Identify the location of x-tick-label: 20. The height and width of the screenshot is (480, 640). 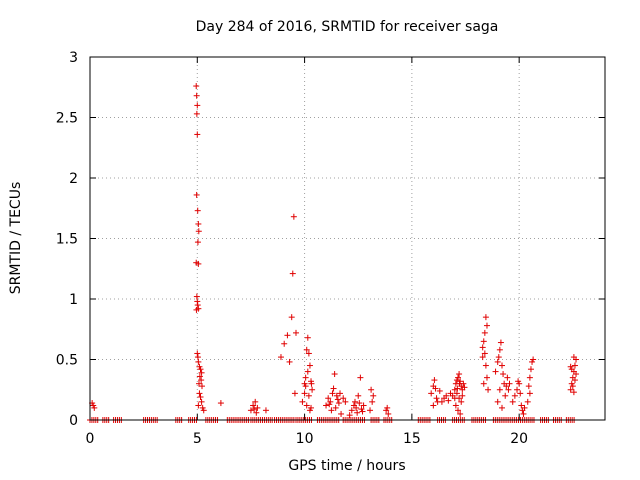
(519, 439).